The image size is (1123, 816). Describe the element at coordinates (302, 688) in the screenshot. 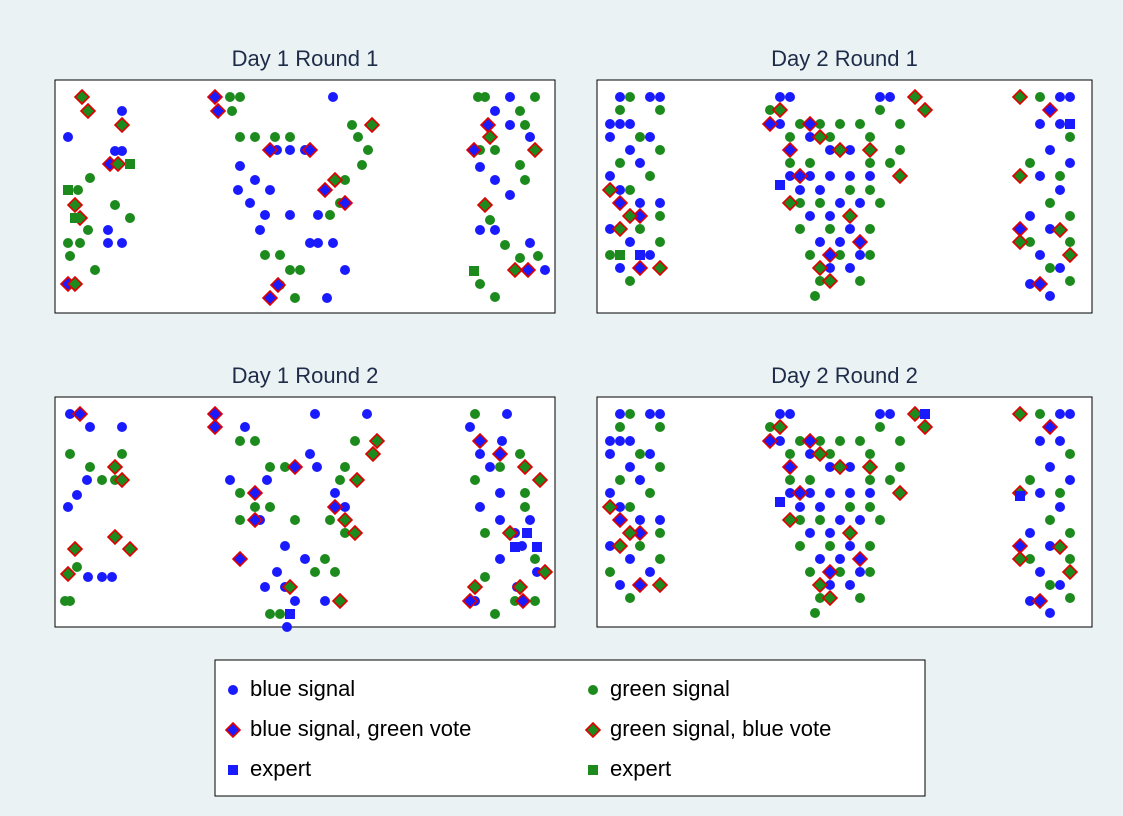

I see `legend-label: blue signal` at that location.